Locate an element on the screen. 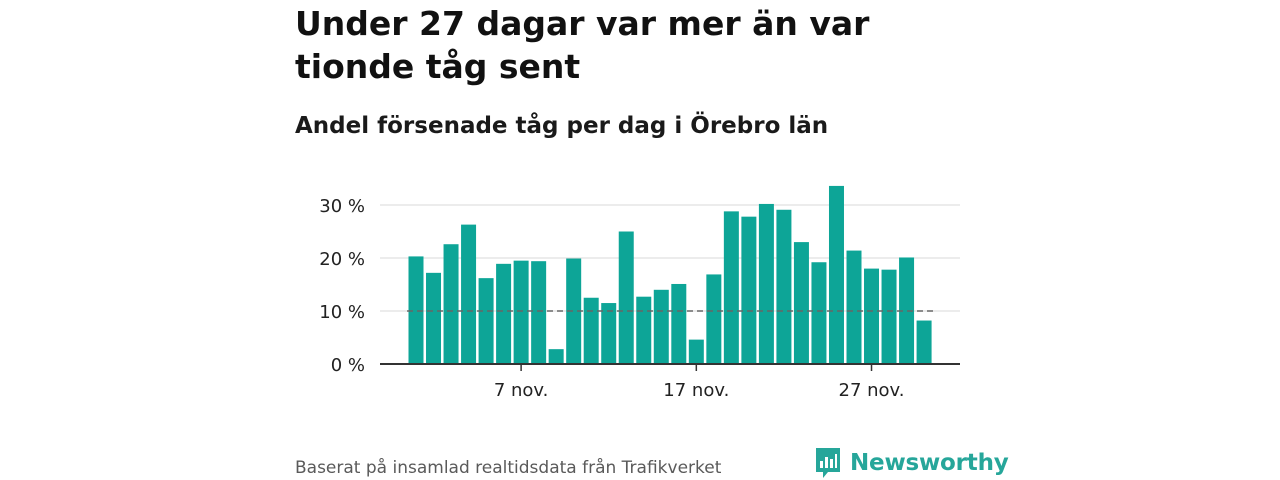  x-tick-label: 17 nov. is located at coordinates (696, 390).